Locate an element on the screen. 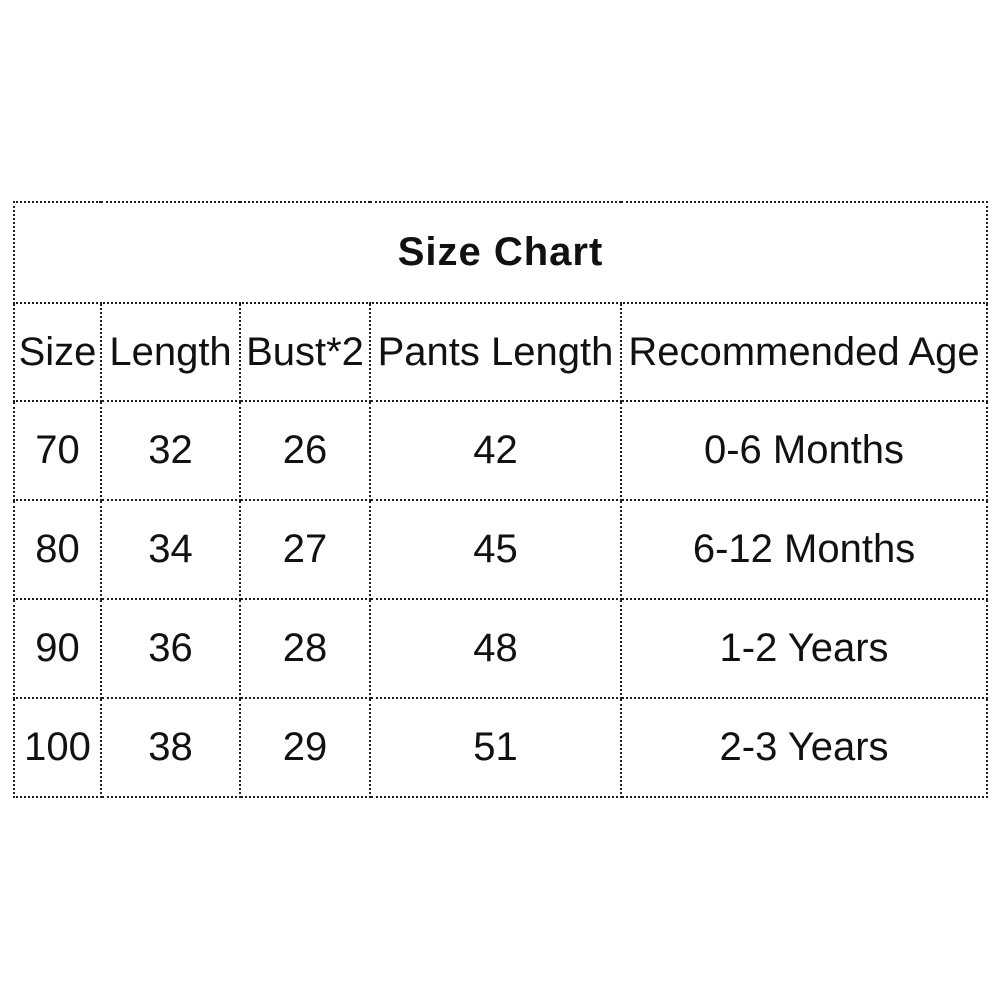 Image resolution: width=1000 pixels, height=1000 pixels. table-row: 80 34 27 45 6-12 Months is located at coordinates (501, 549).